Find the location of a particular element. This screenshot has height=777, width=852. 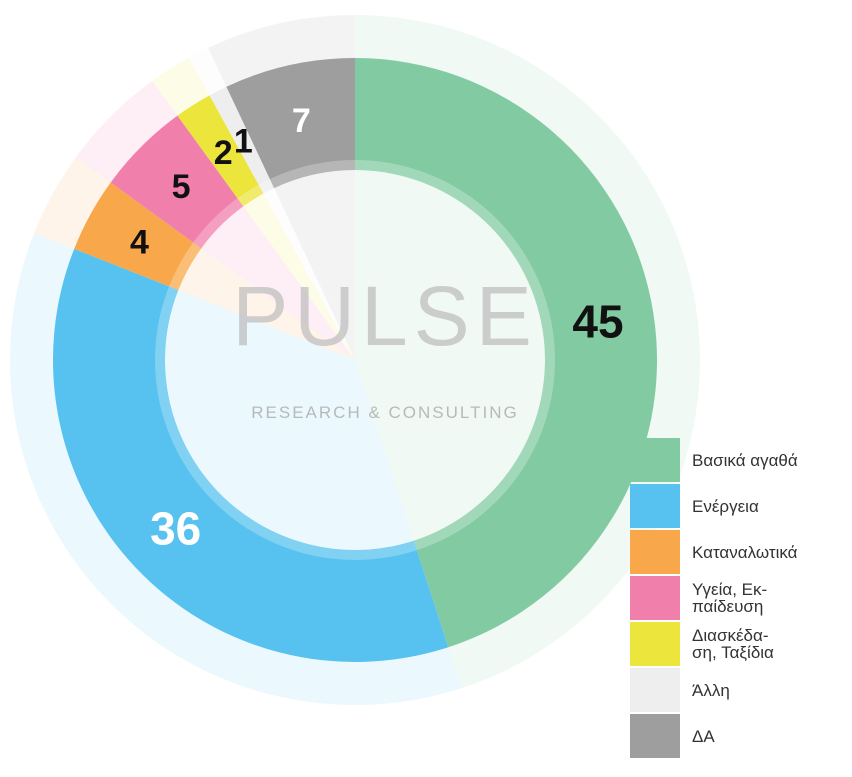

data-label: 5 is located at coordinates (181, 187).